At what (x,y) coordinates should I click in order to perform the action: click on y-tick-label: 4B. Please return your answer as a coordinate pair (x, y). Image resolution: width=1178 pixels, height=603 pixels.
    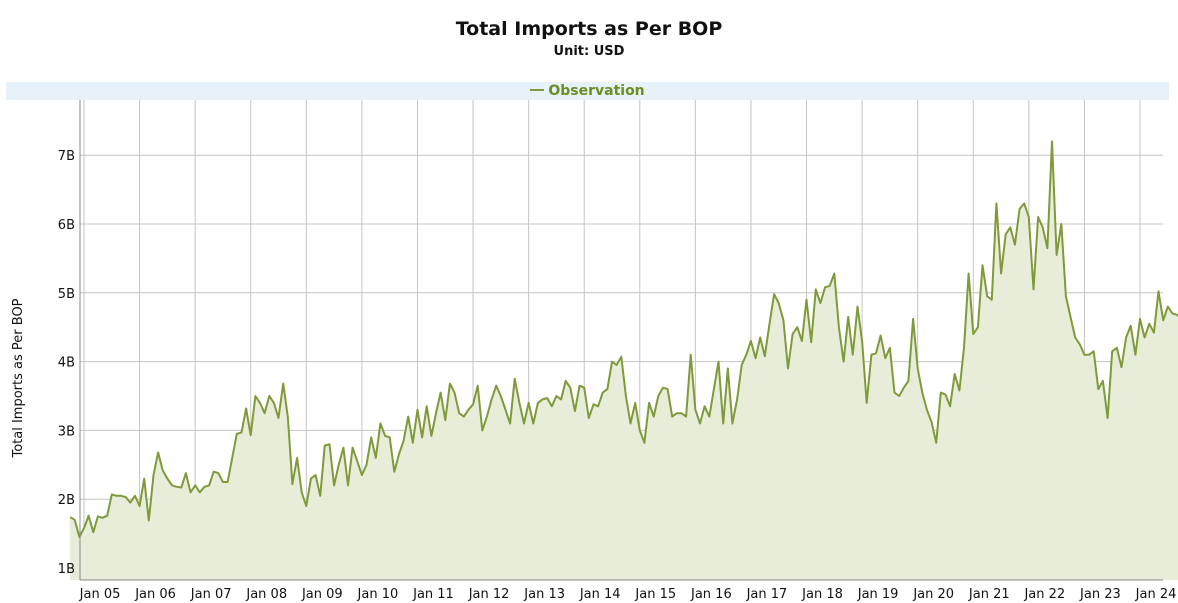
    Looking at the image, I should click on (66, 363).